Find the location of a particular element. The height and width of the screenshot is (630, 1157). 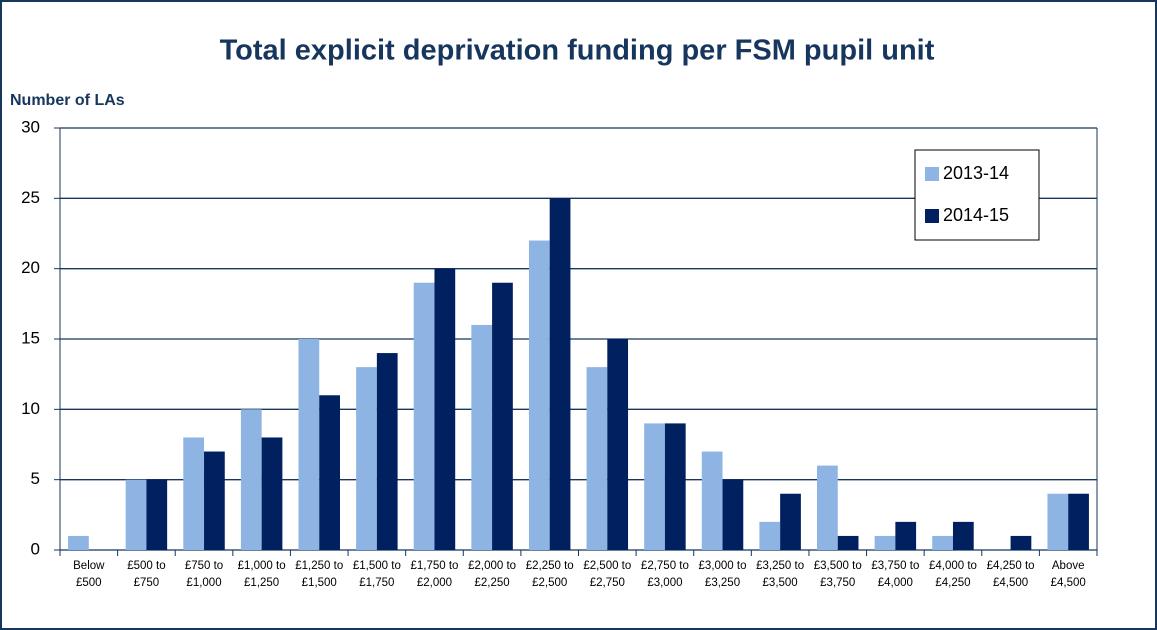

legend-label: 2014-15 is located at coordinates (976, 215).